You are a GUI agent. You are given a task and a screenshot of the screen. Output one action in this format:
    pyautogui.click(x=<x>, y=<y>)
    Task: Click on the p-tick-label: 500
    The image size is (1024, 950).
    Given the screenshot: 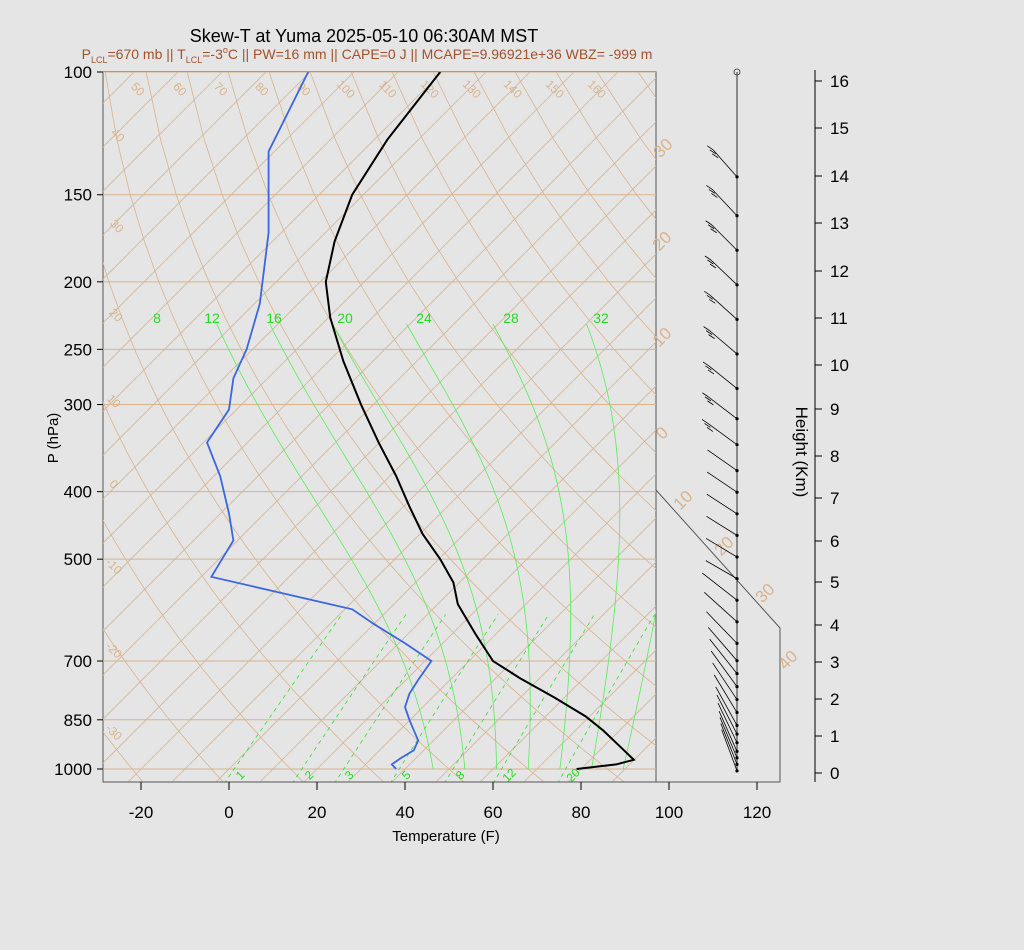 What is the action you would take?
    pyautogui.click(x=78, y=559)
    